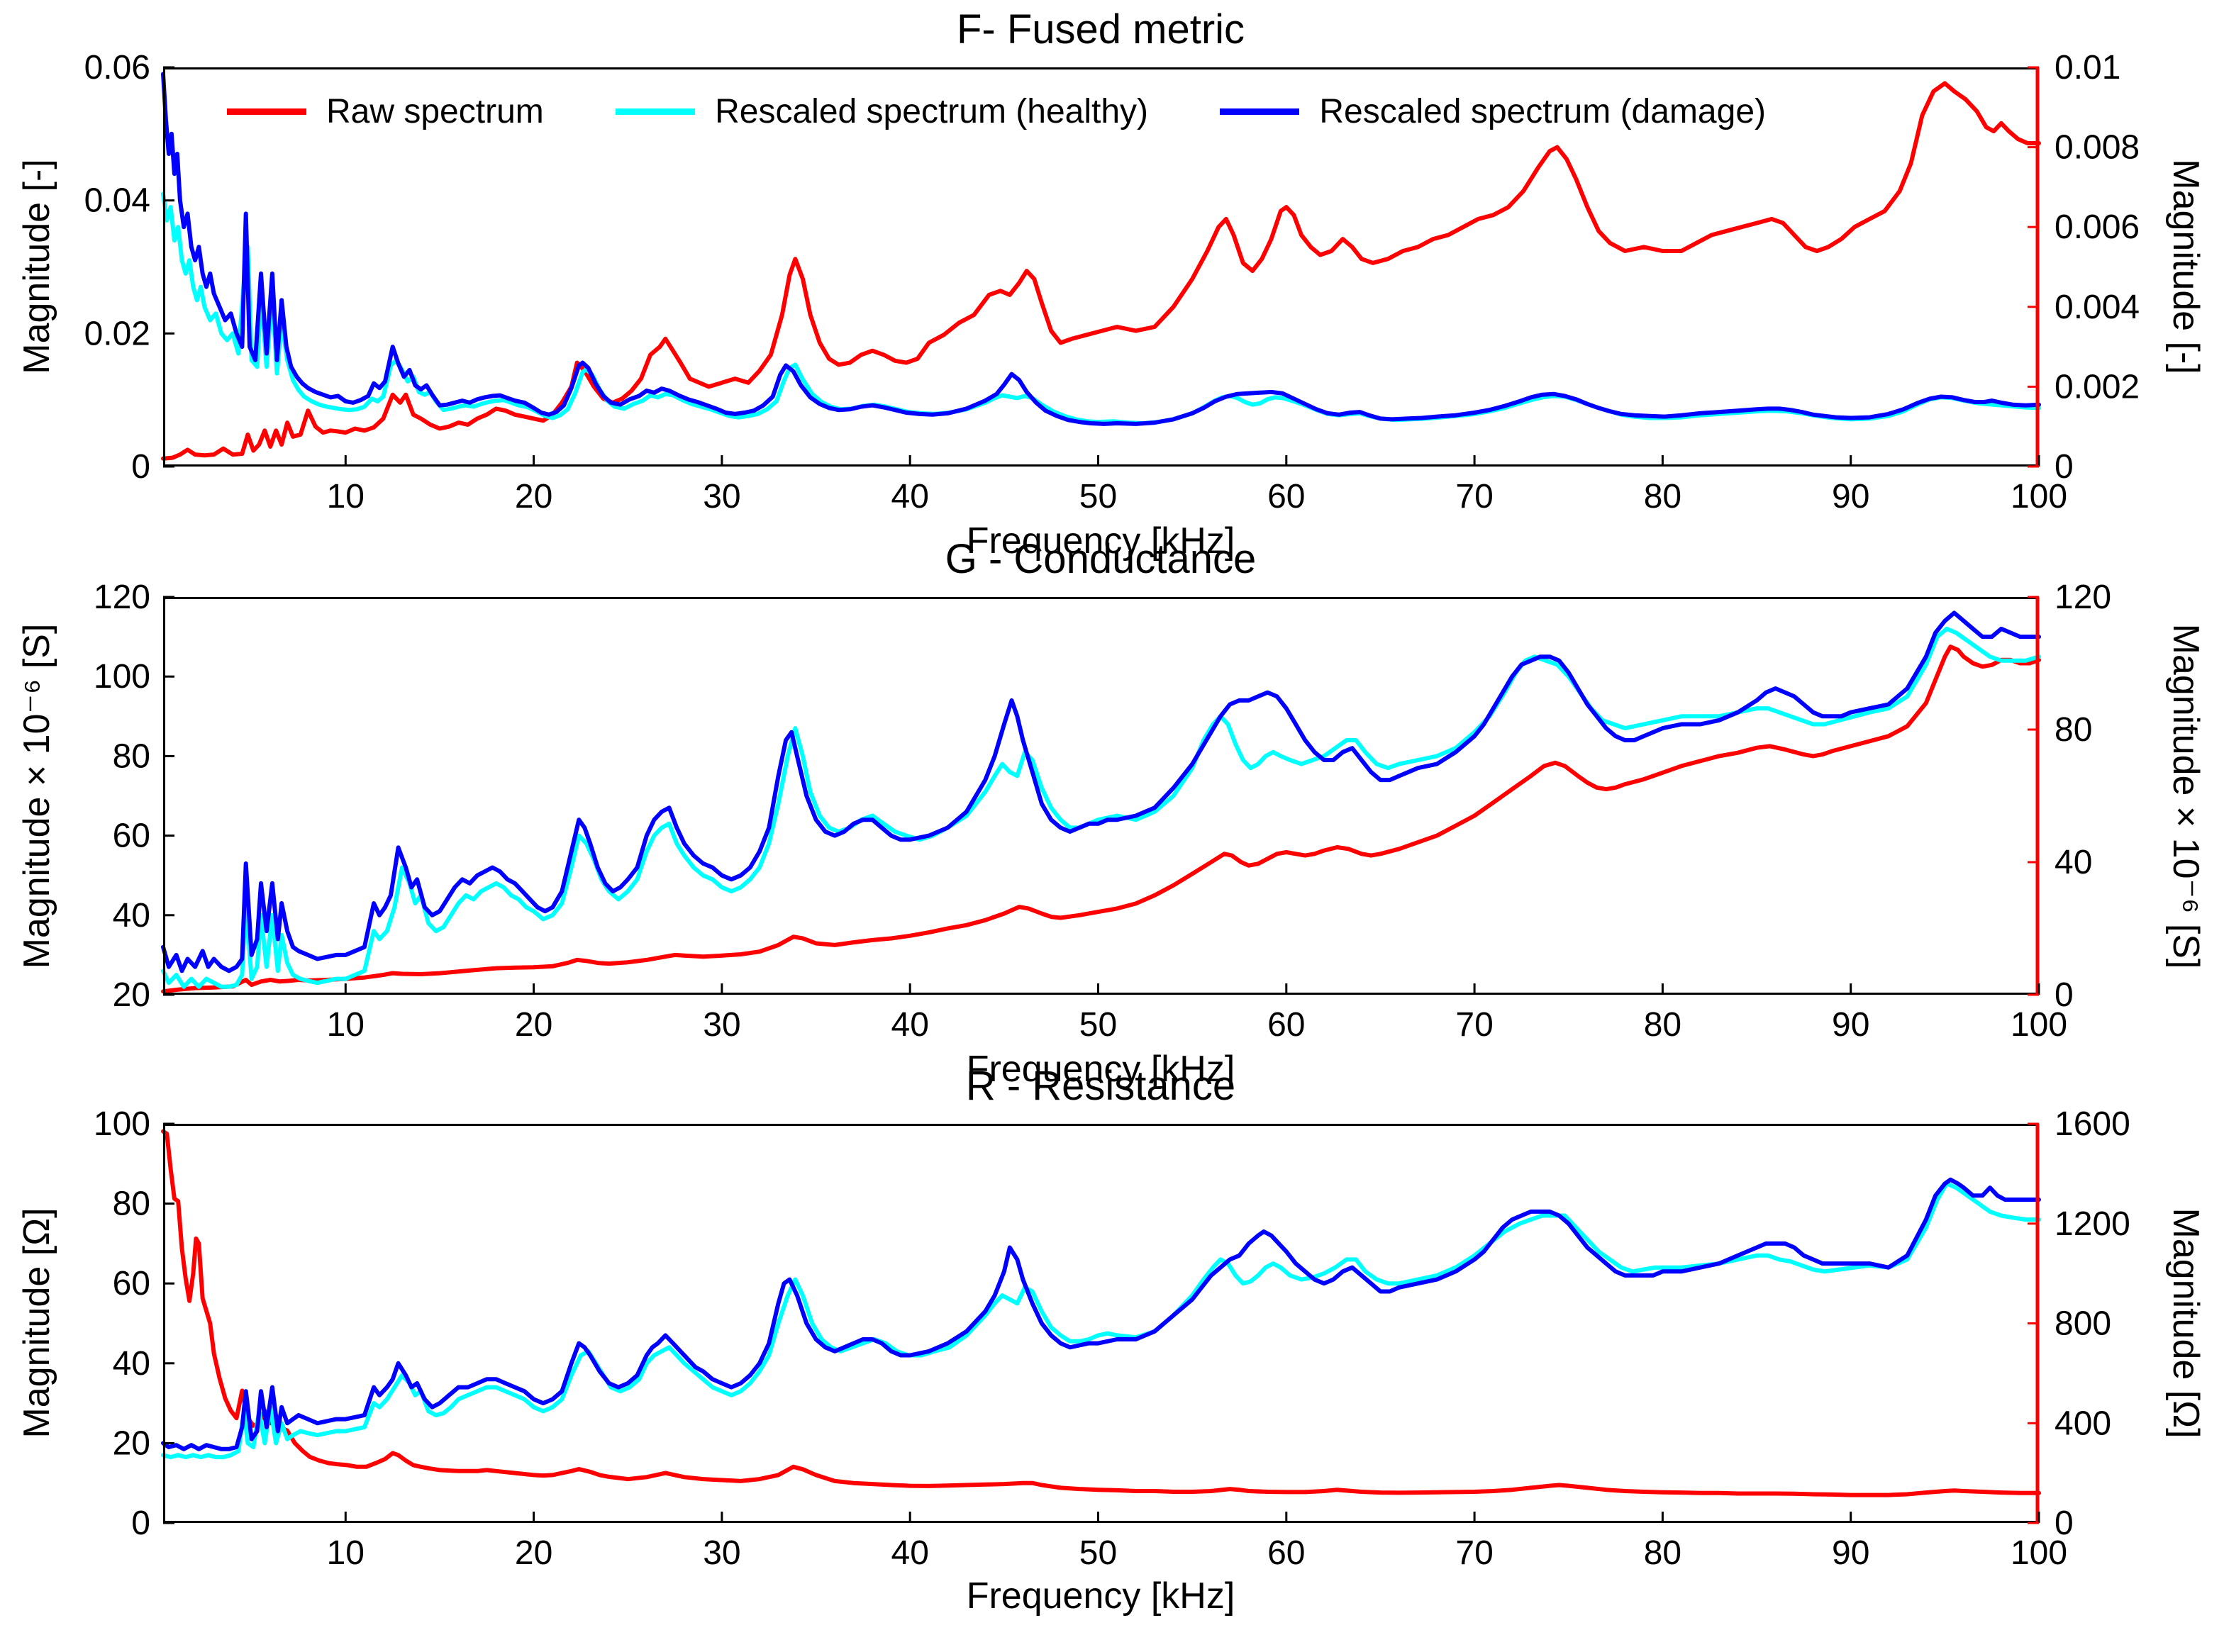 The width and height of the screenshot is (2224, 1652). What do you see at coordinates (2185, 796) in the screenshot?
I see `y-axis-label-right-conductance: Magnitude × 10⁻⁶ [S]` at bounding box center [2185, 796].